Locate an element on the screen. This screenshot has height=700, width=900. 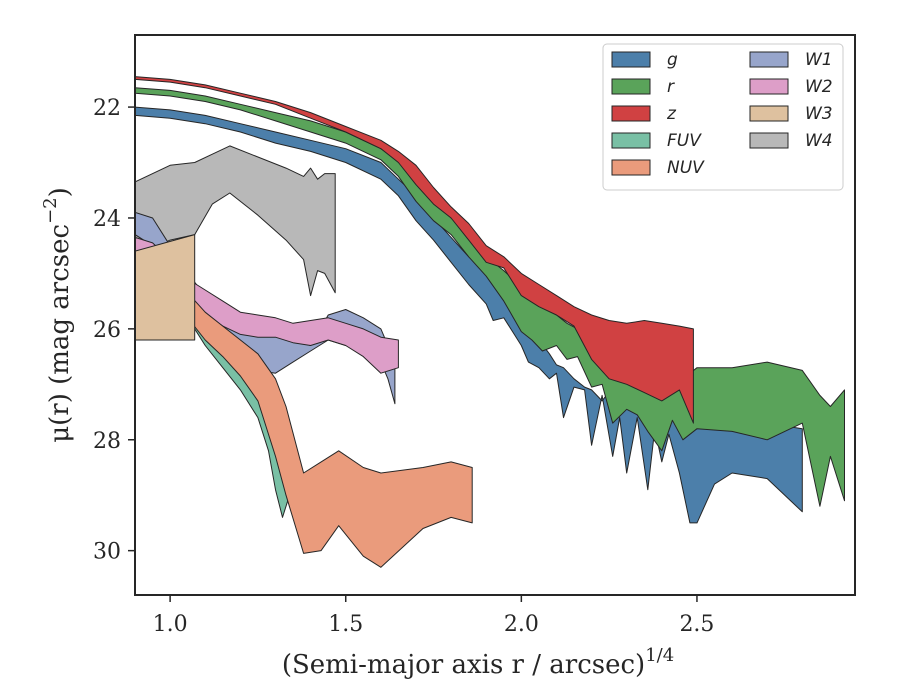
legend-swatch-z is located at coordinates (631, 113).